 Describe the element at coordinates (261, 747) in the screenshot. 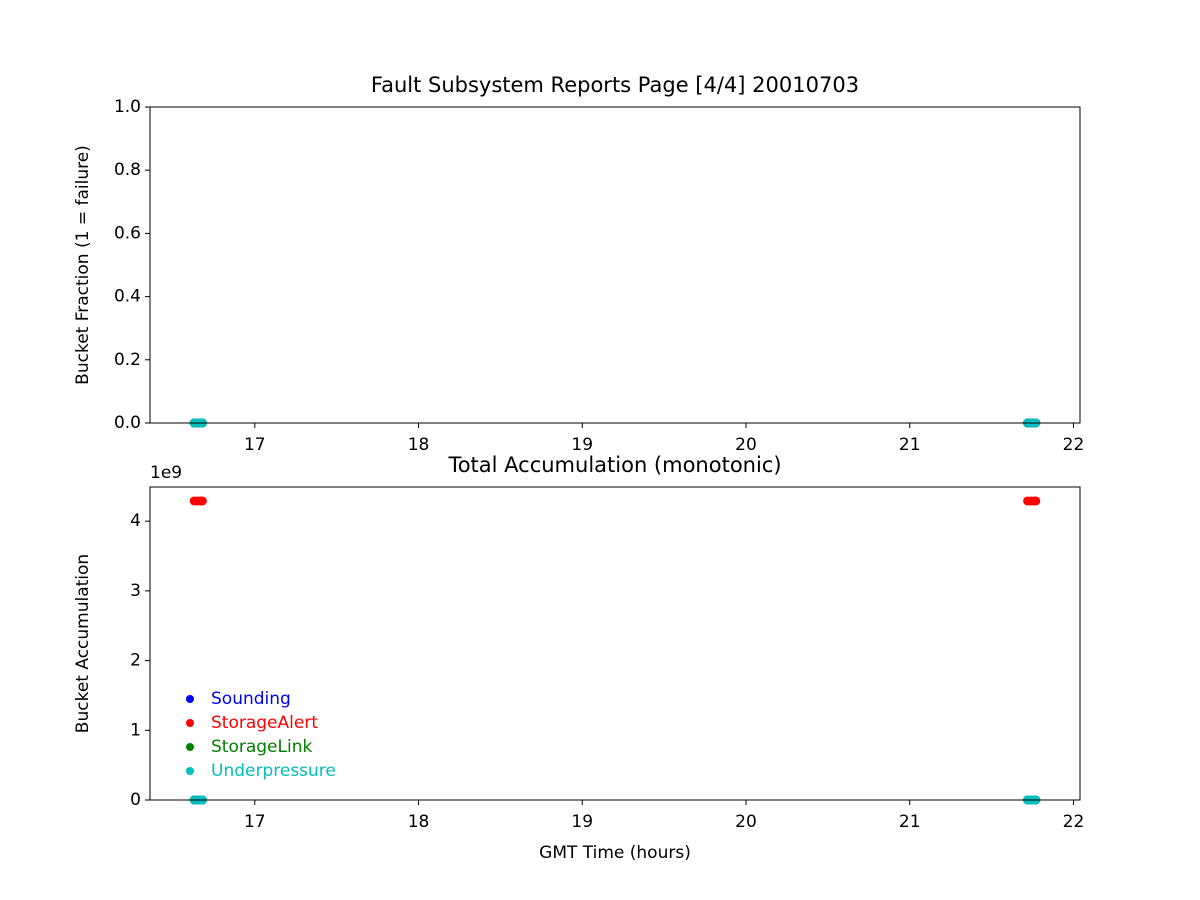

I see `legend-label: StorageLink` at that location.